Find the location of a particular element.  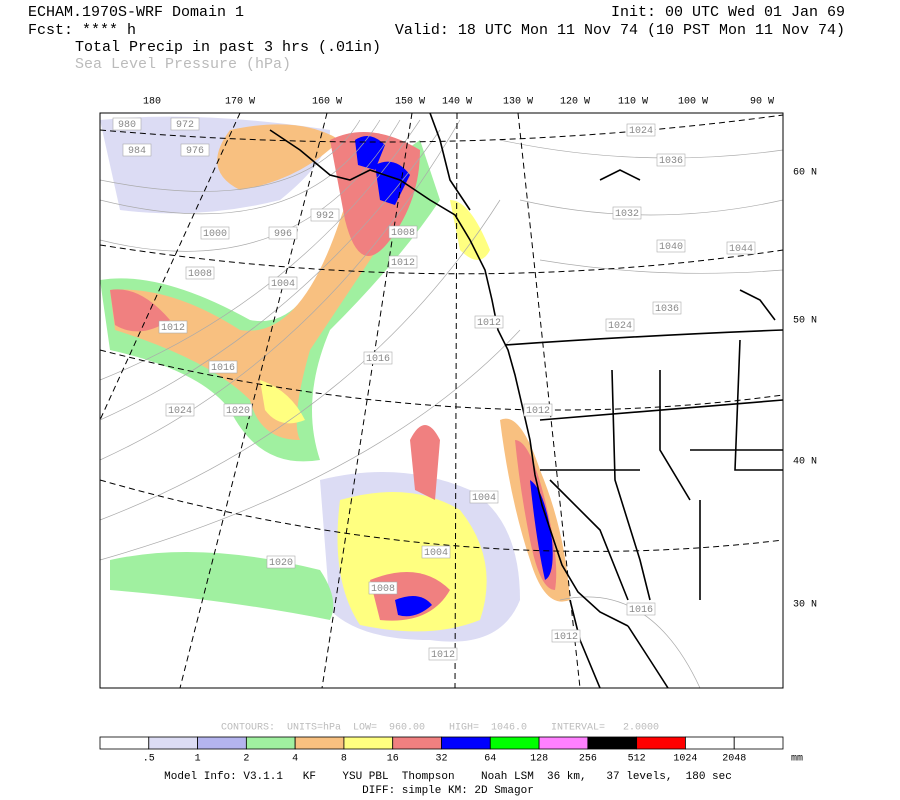

longitude-label: 120 W is located at coordinates (575, 102).